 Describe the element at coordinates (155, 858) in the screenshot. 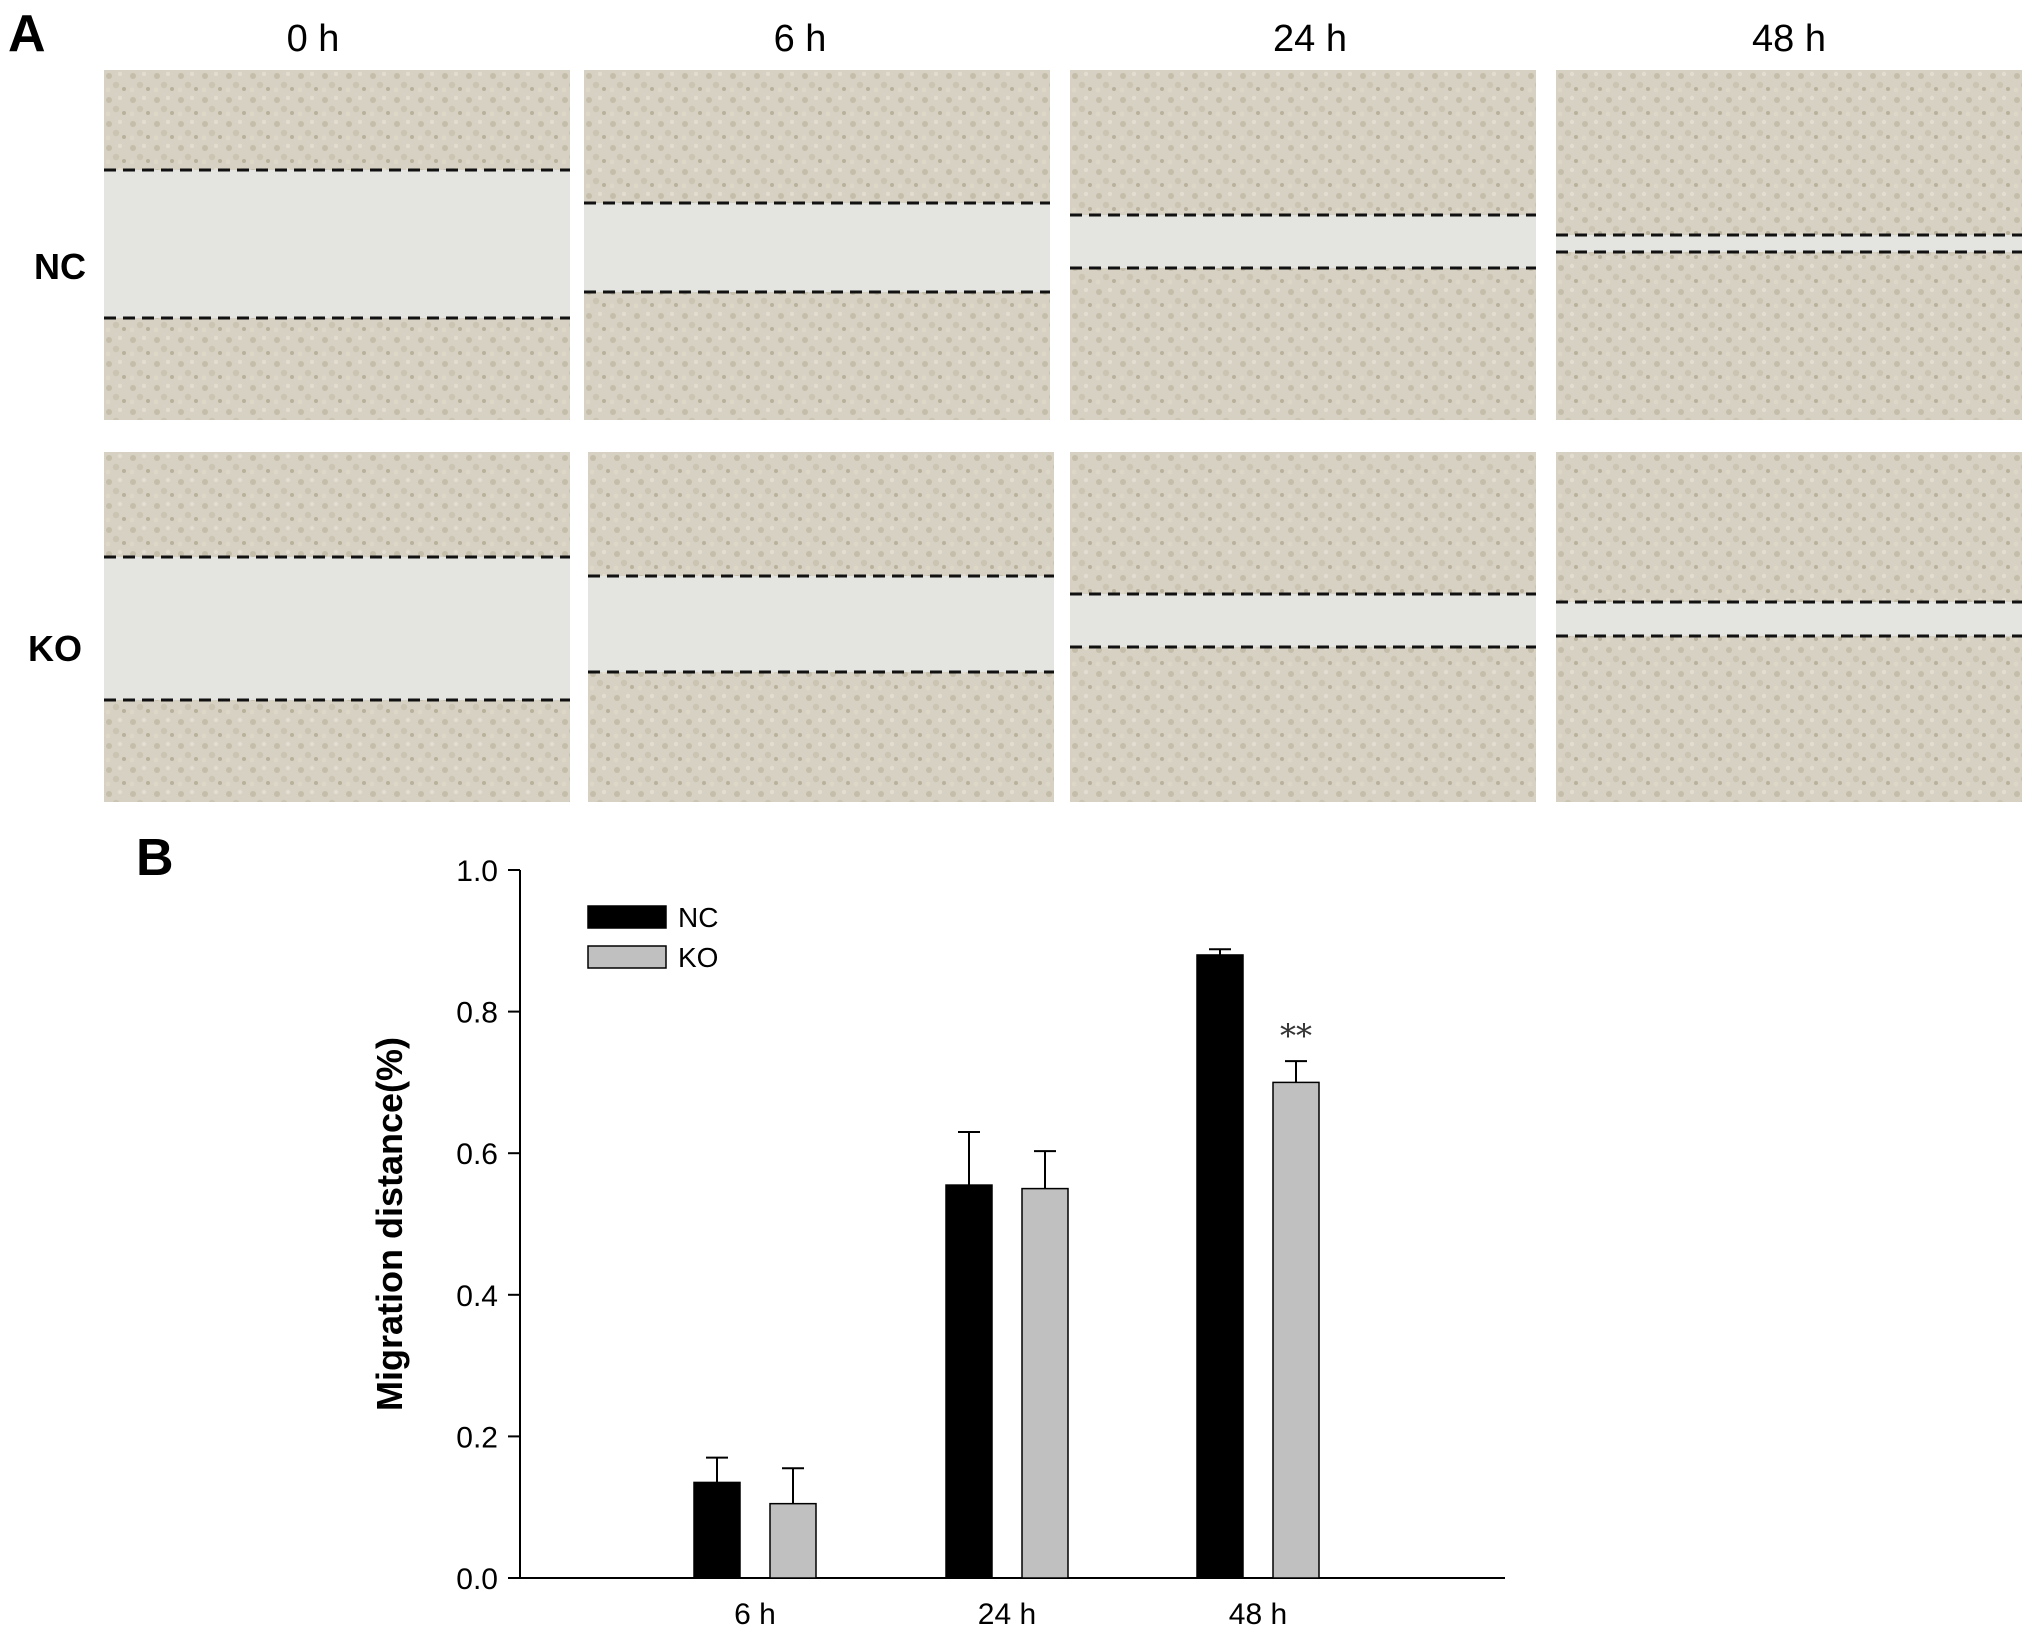

I see `panel-b-letter: B` at that location.